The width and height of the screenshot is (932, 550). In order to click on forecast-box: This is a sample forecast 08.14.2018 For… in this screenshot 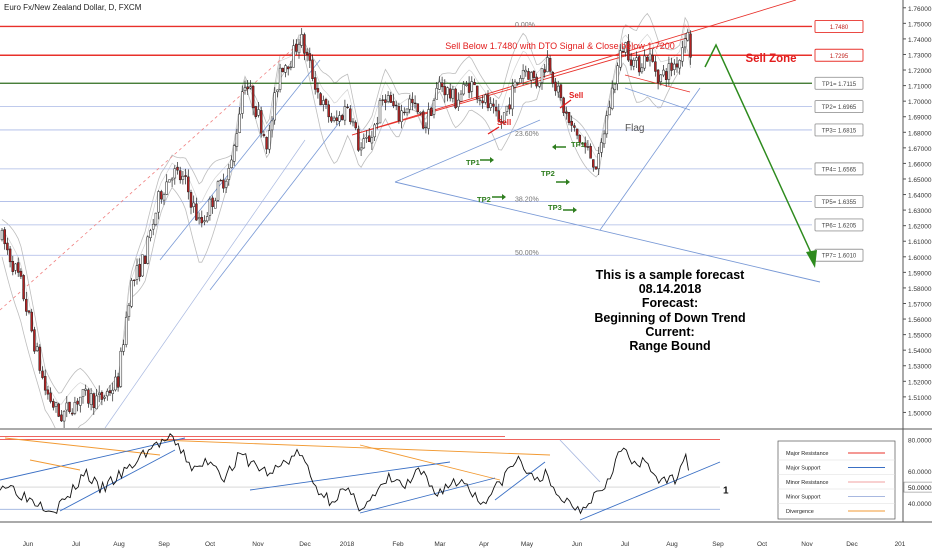, I will do `click(670, 310)`.